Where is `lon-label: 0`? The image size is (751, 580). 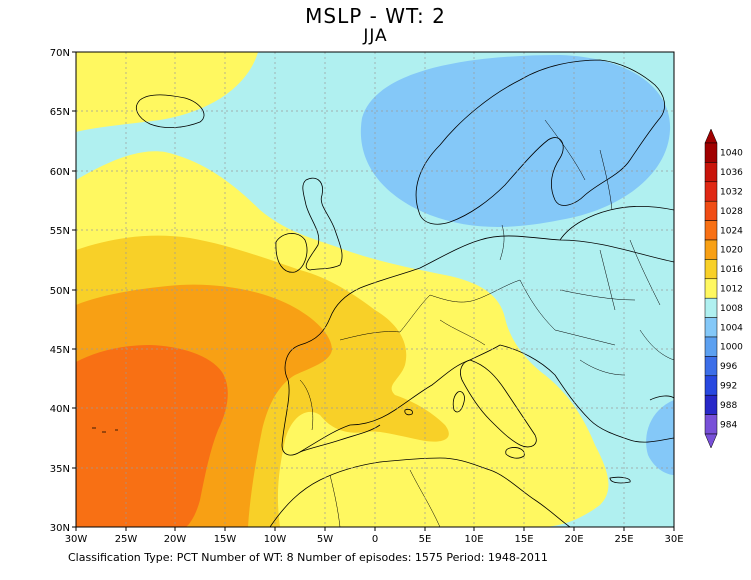 lon-label: 0 is located at coordinates (375, 539).